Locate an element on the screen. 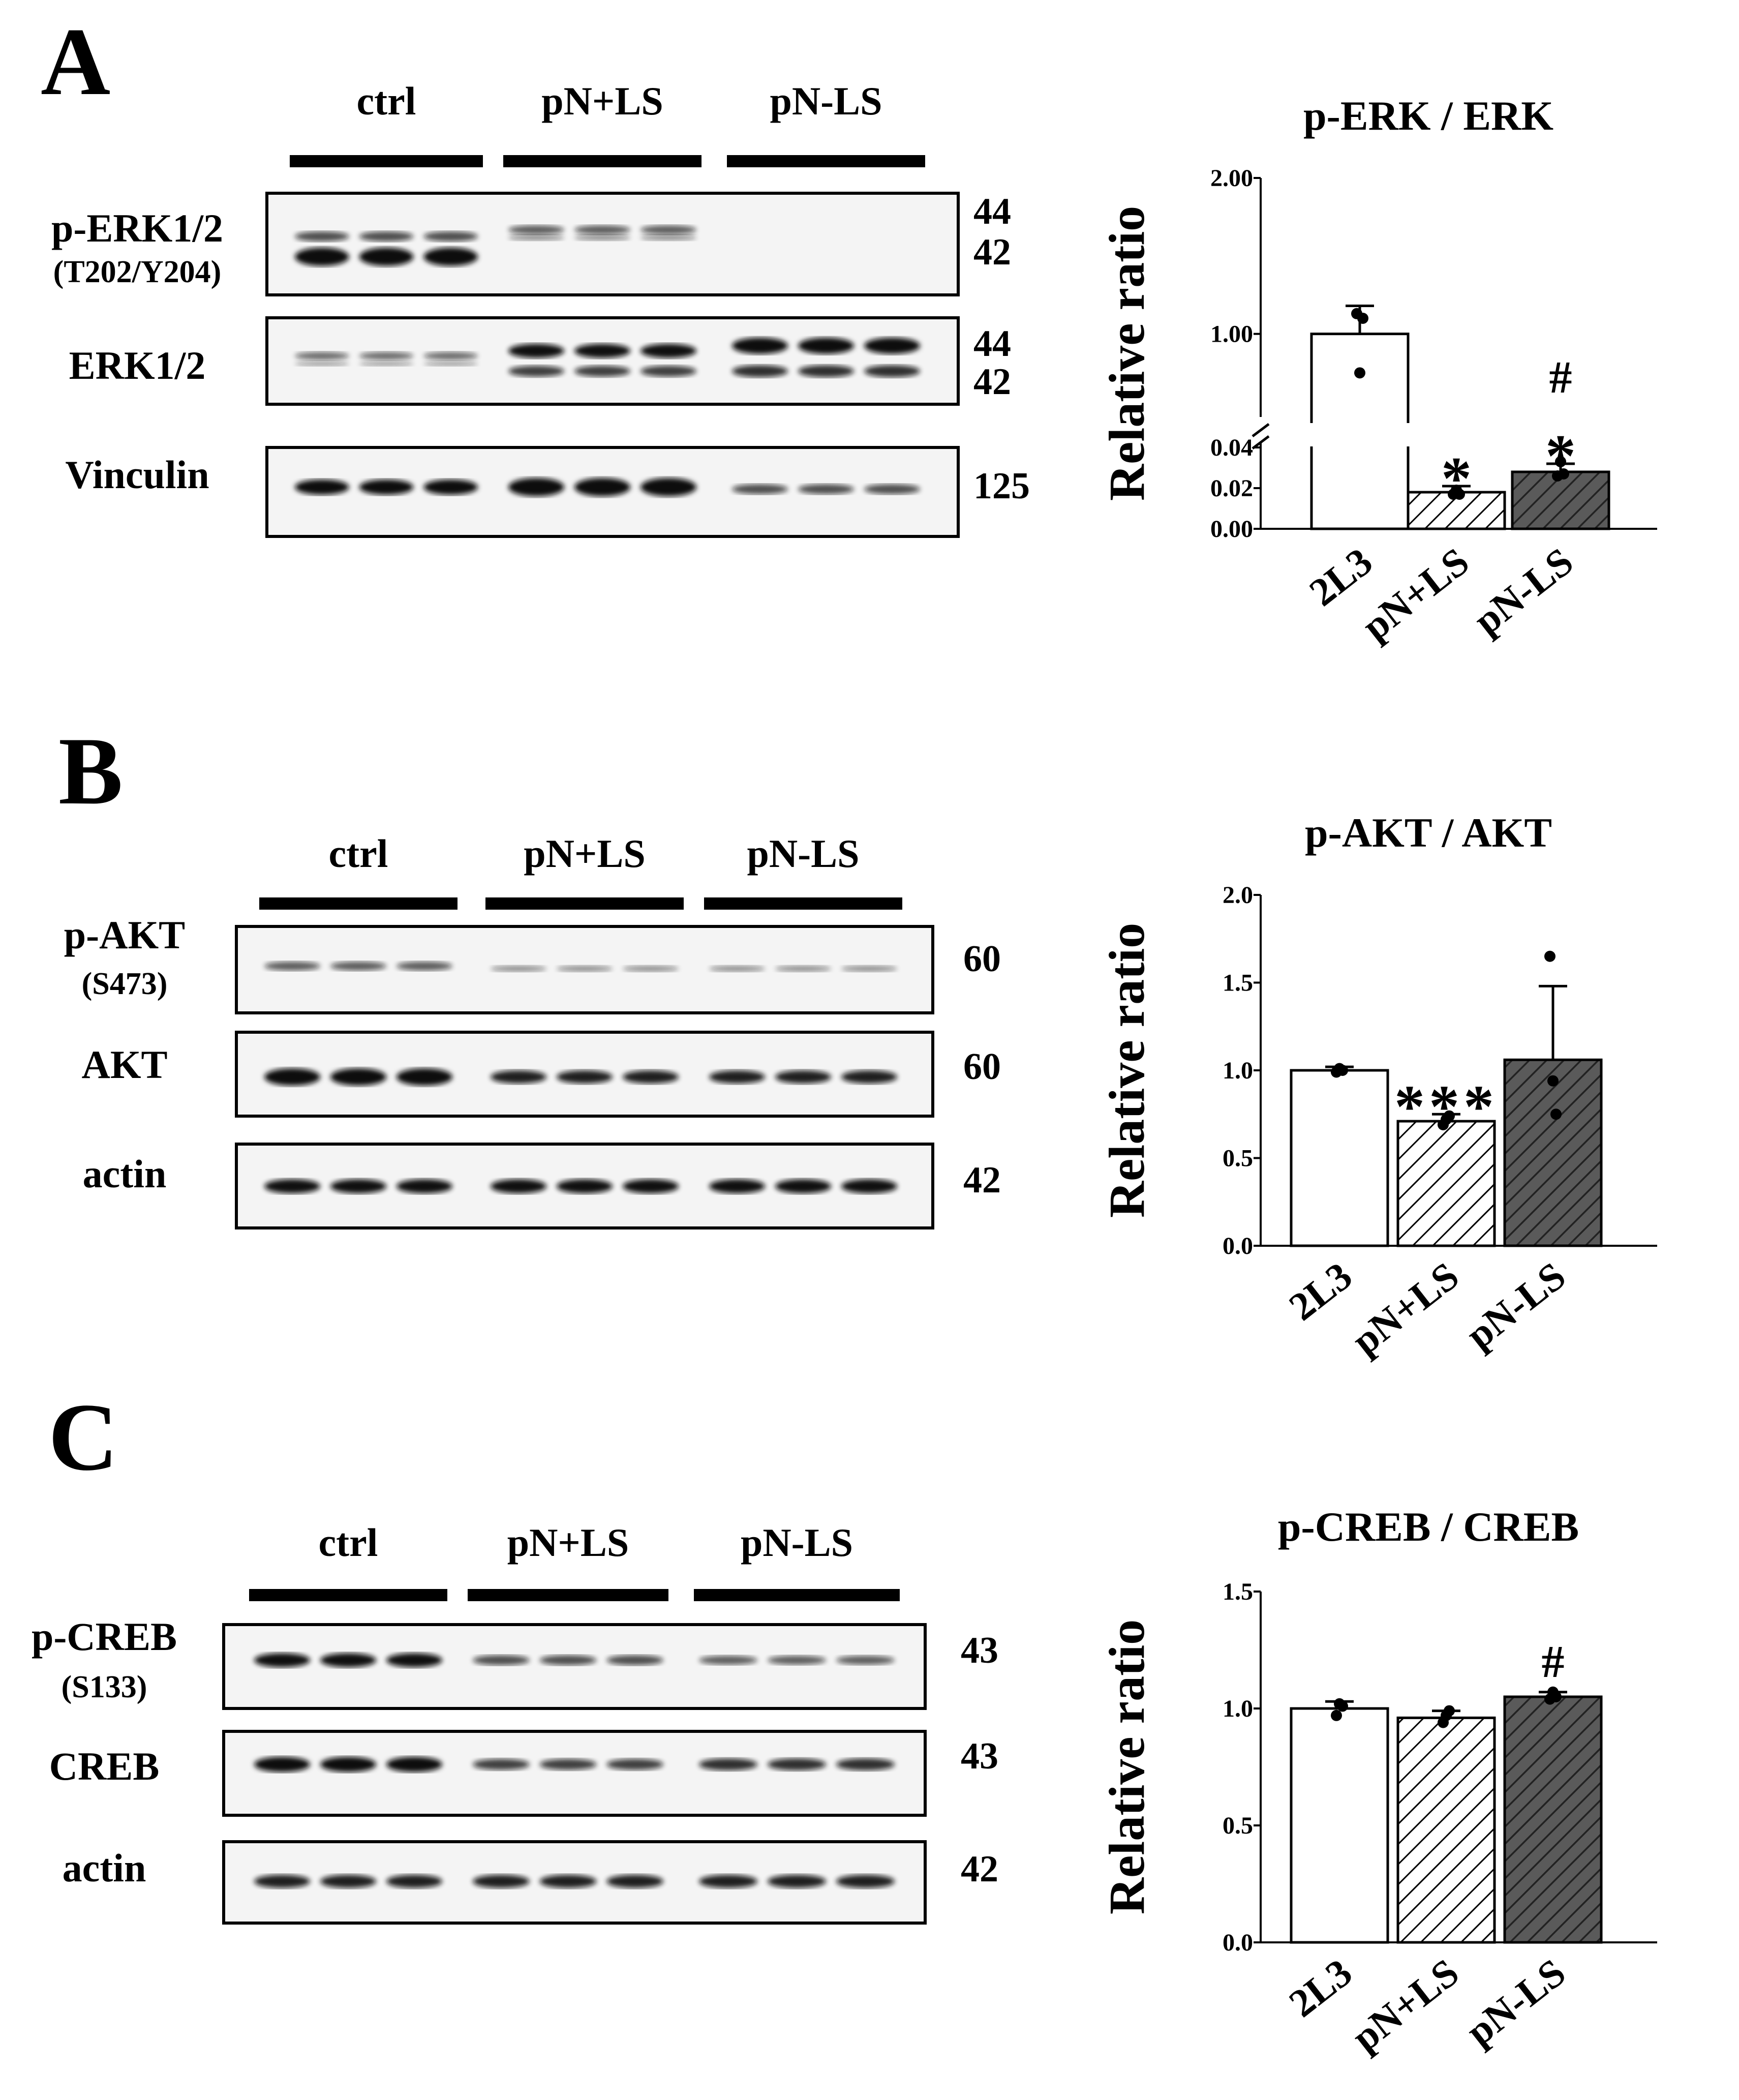 Image resolution: width=1739 pixels, height=2100 pixels. blot-mw-marker: 125 is located at coordinates (1001, 486).